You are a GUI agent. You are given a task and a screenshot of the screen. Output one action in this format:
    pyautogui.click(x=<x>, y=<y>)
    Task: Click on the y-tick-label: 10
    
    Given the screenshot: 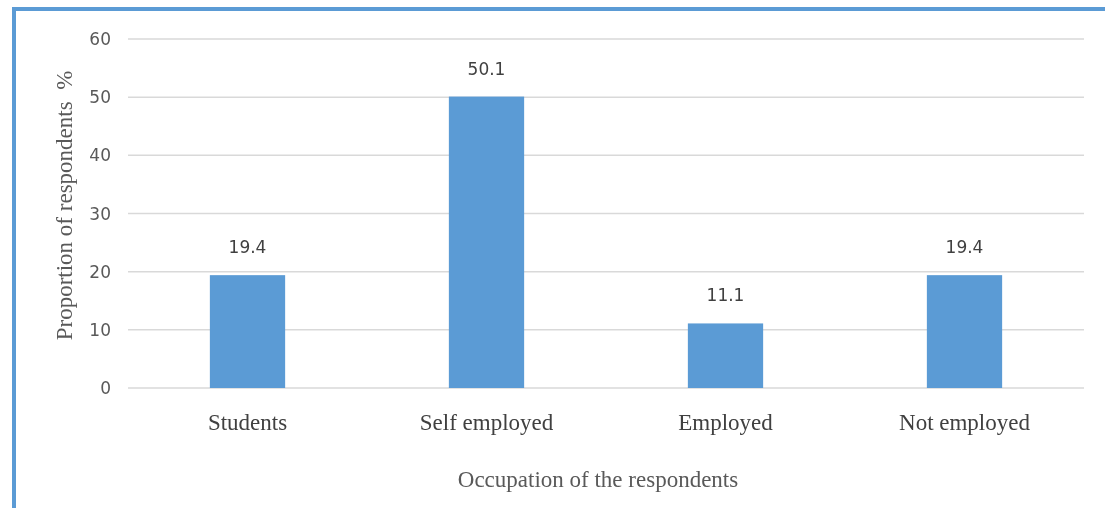 What is the action you would take?
    pyautogui.click(x=100, y=329)
    